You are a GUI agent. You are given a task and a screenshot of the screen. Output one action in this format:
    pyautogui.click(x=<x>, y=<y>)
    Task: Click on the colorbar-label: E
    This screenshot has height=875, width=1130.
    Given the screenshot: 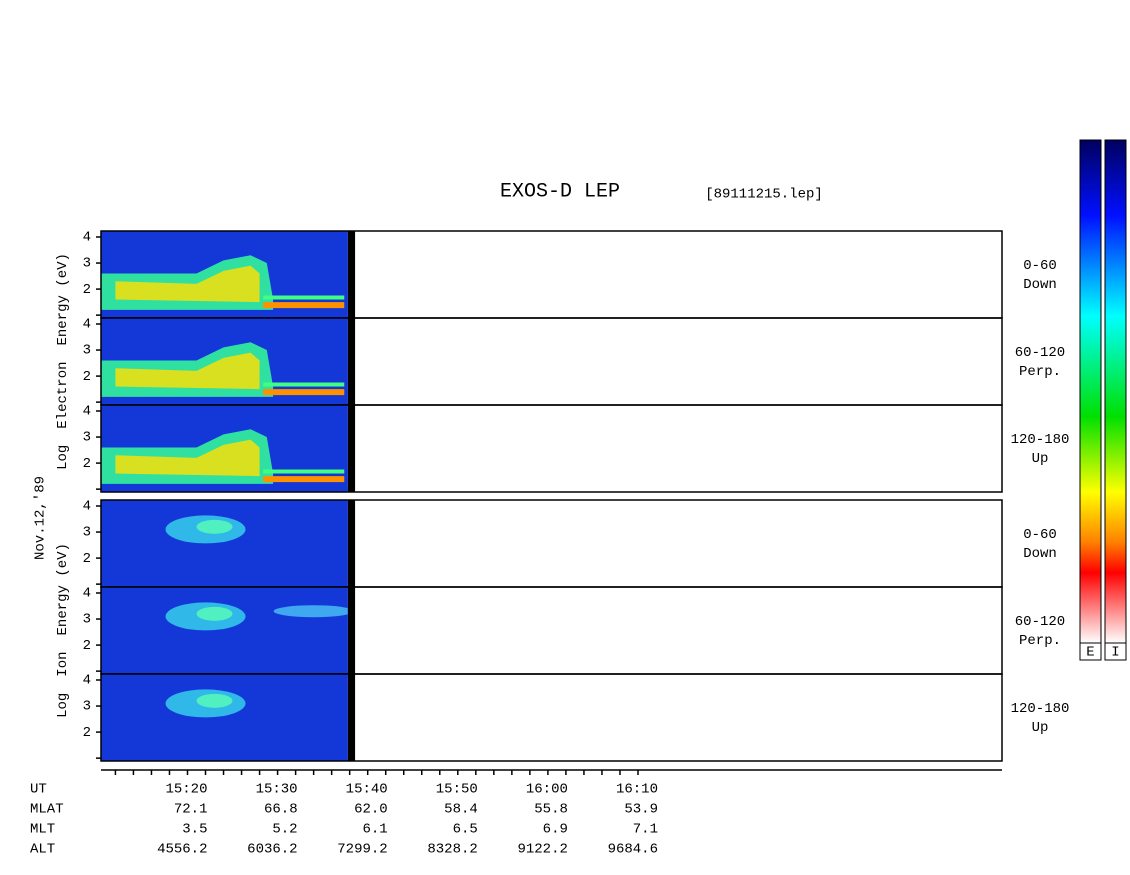 What is the action you would take?
    pyautogui.click(x=1090, y=653)
    